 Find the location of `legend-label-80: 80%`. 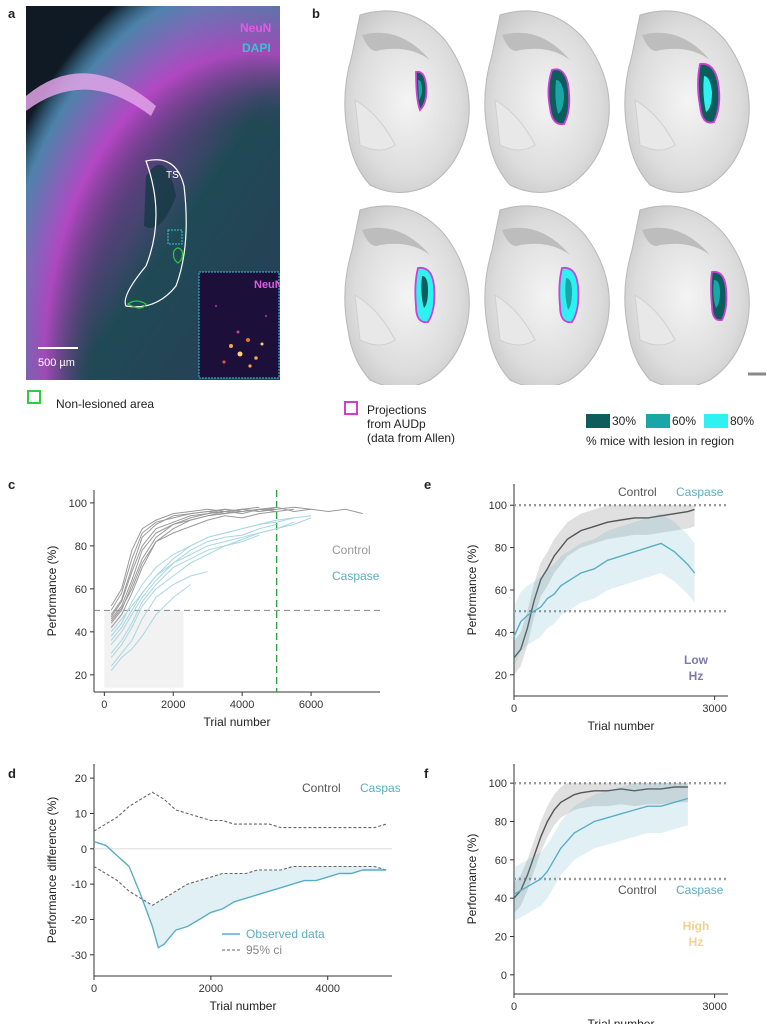

legend-label-80: 80% is located at coordinates (742, 421).